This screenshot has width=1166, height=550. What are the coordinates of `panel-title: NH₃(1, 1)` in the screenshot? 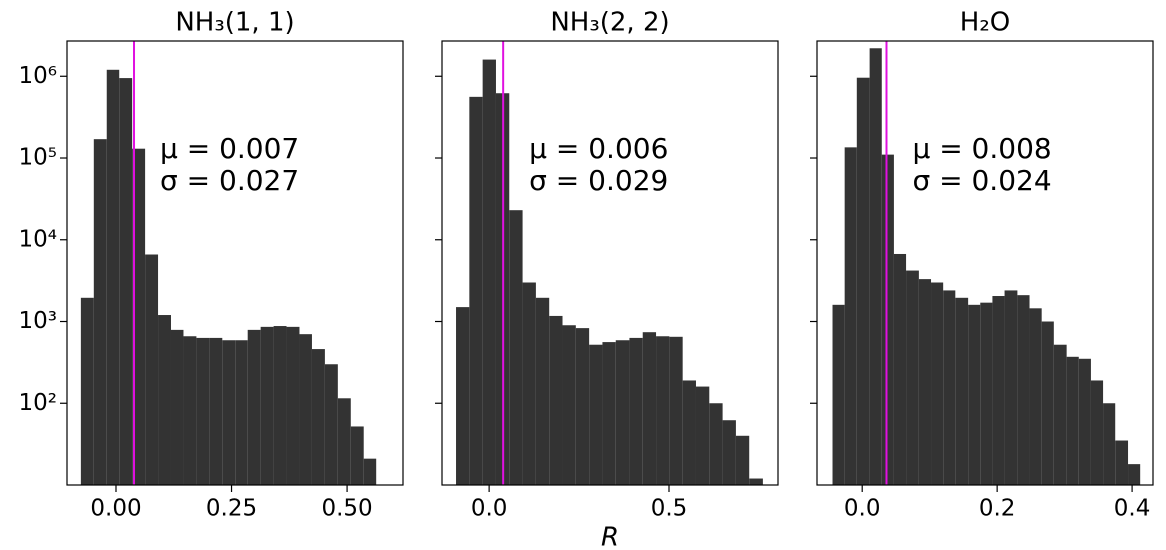 It's located at (234, 23).